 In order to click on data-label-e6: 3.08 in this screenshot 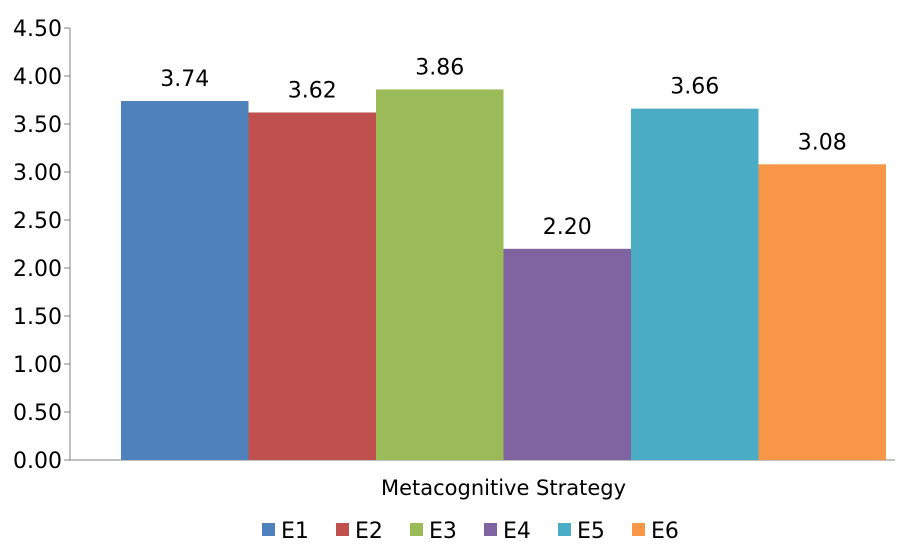, I will do `click(822, 142)`.